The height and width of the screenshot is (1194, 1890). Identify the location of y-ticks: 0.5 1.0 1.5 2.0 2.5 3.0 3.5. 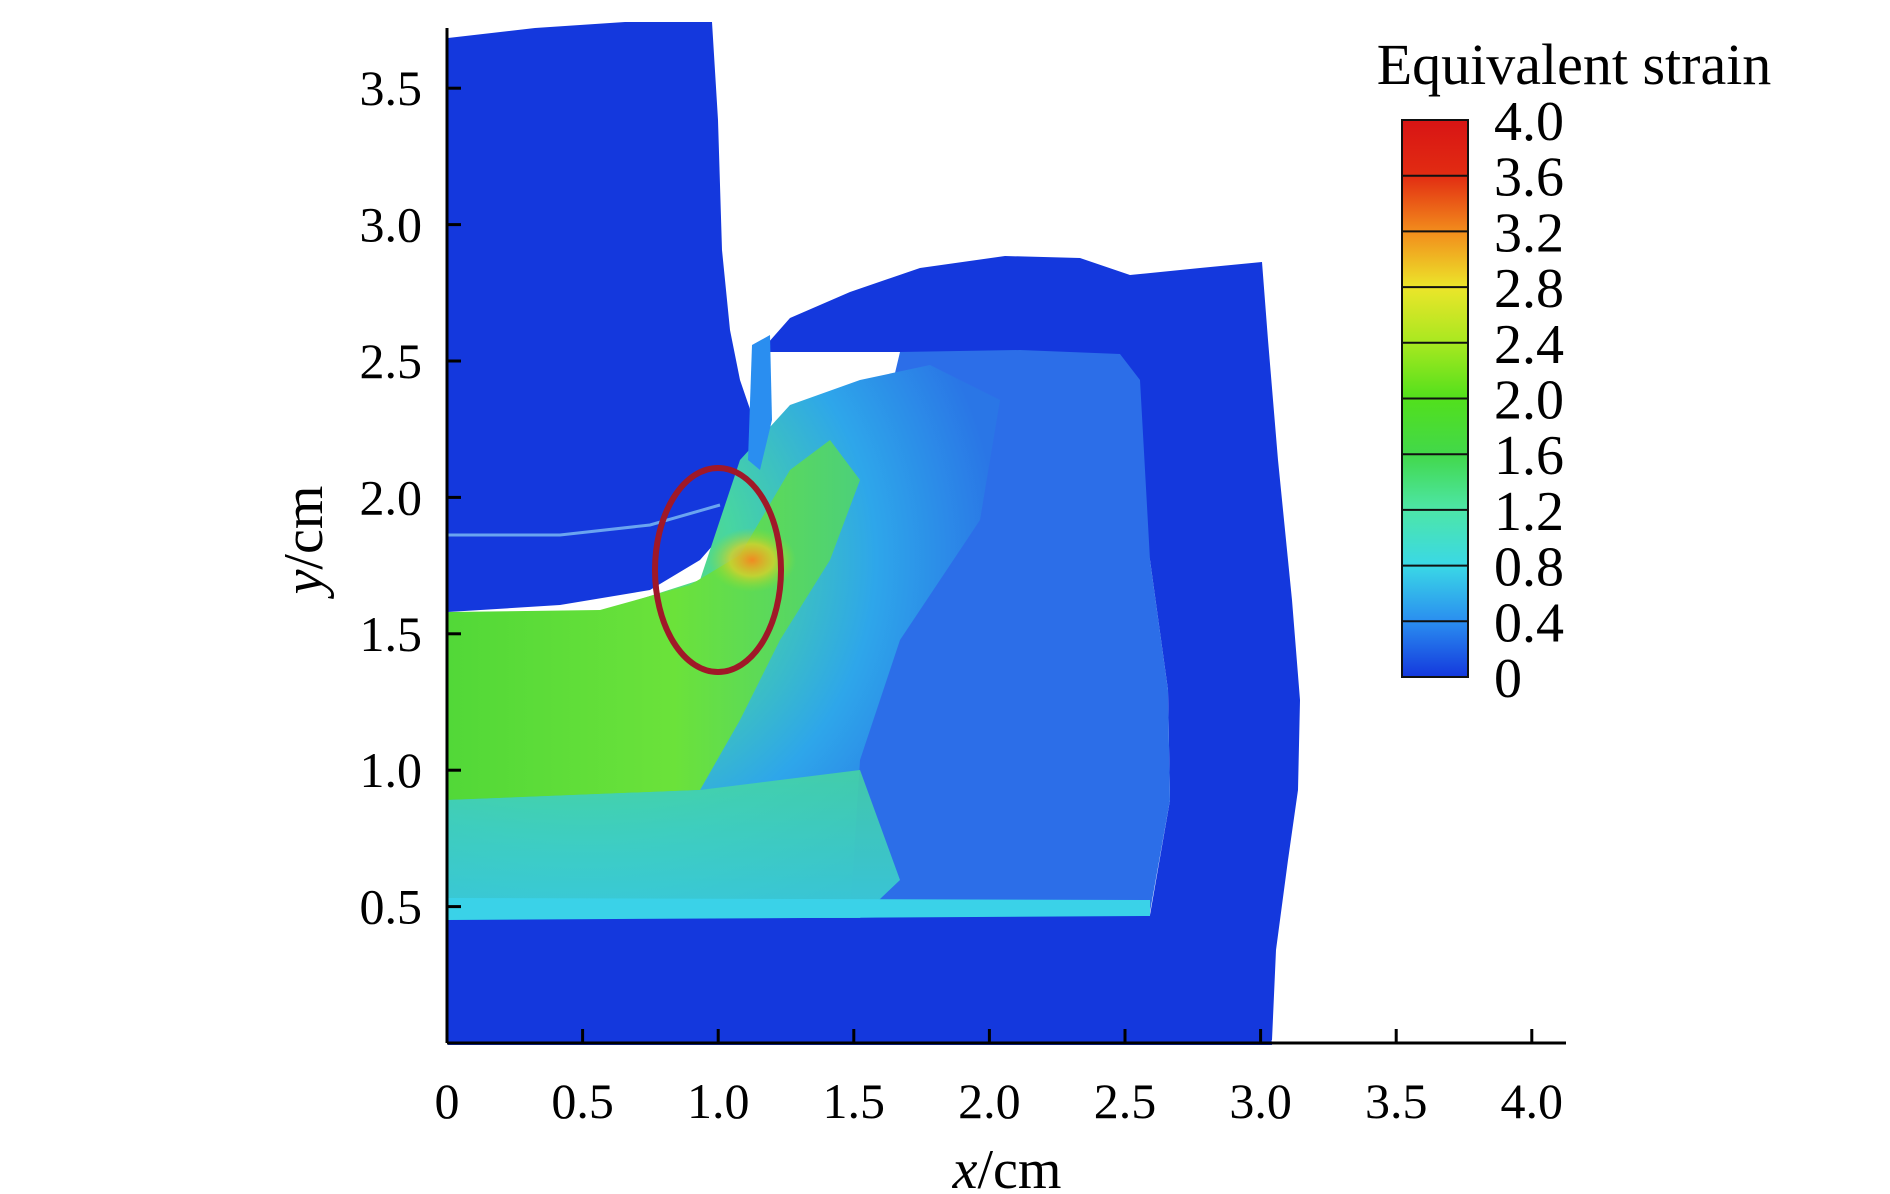
(410, 497).